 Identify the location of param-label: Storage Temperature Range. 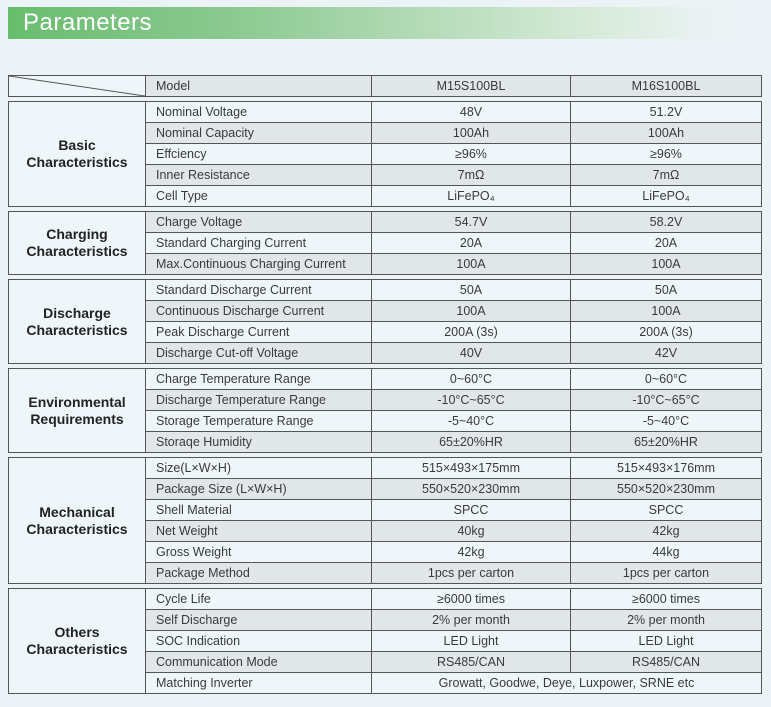
(259, 421).